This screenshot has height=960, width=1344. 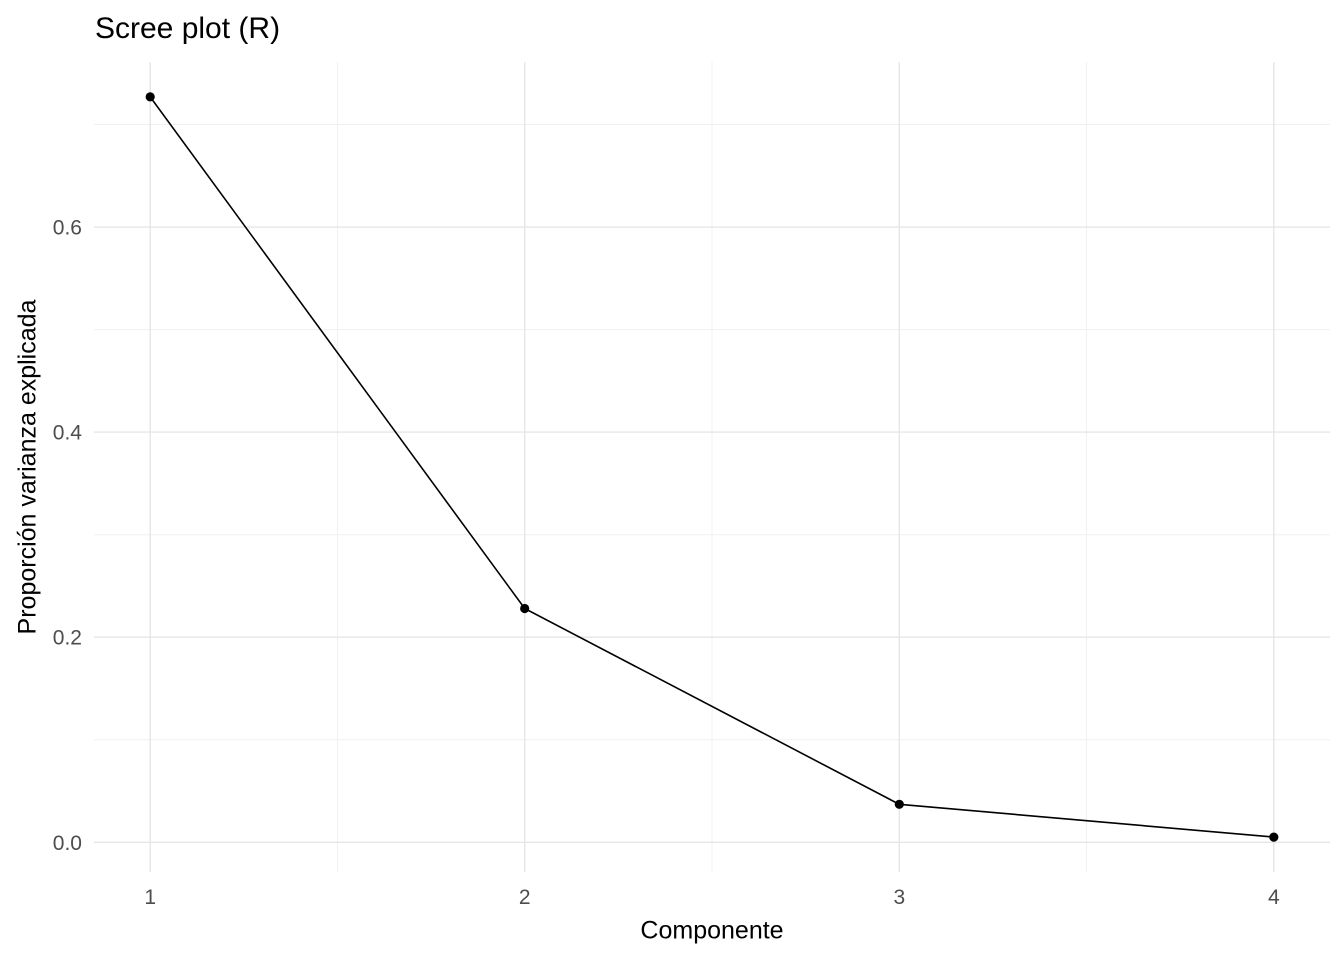 What do you see at coordinates (67, 638) in the screenshot?
I see `y-tick-label: 0.2` at bounding box center [67, 638].